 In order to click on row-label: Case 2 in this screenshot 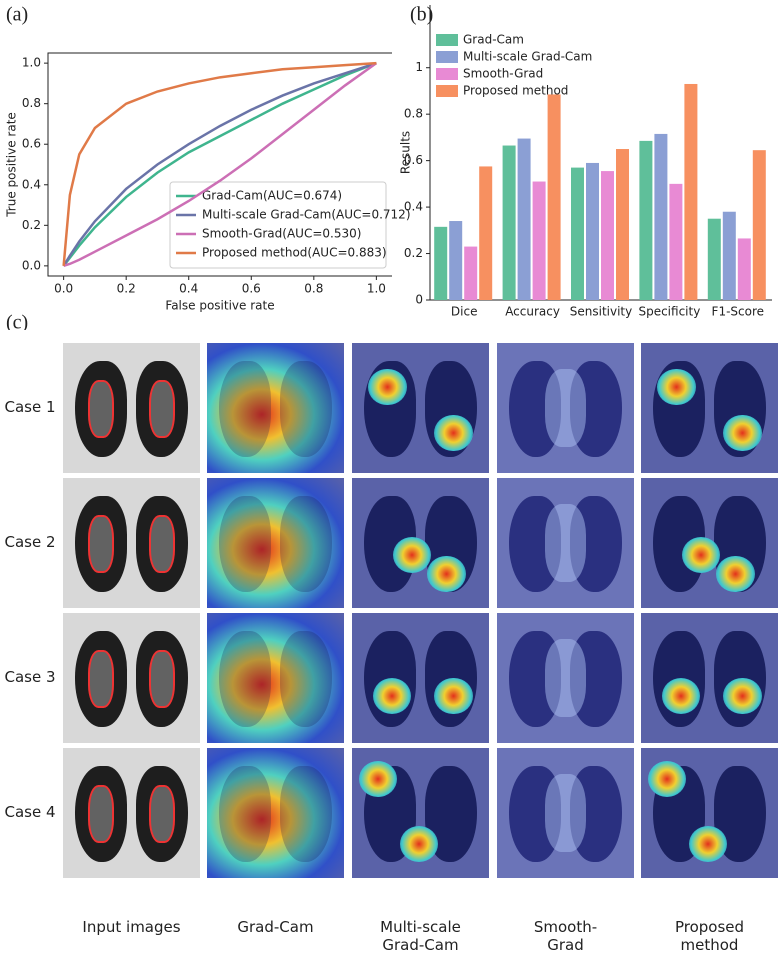, I will do `click(30, 542)`.